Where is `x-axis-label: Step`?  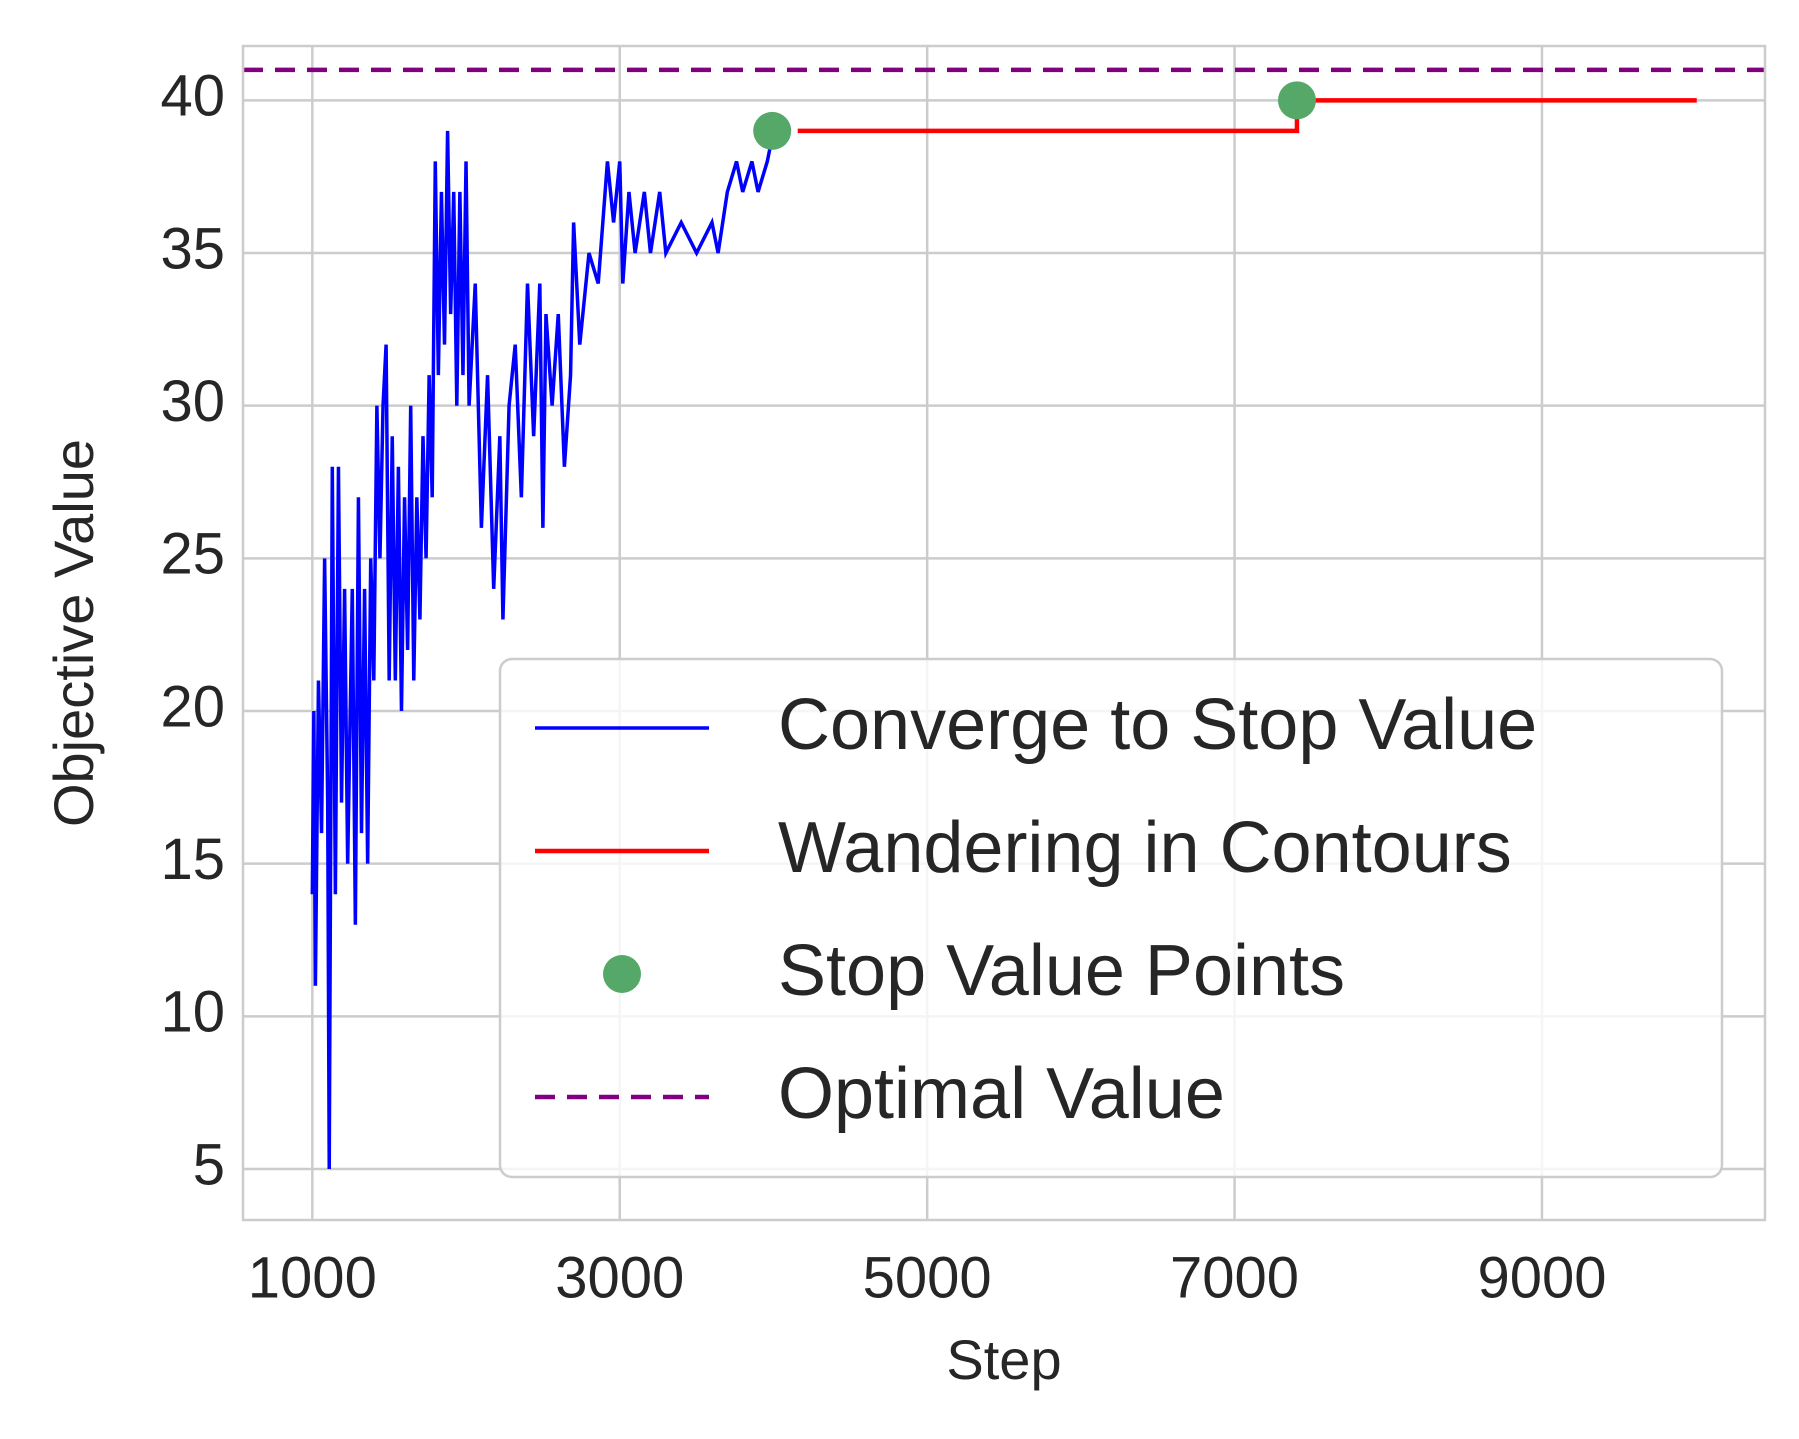
x-axis-label: Step is located at coordinates (1003, 1359).